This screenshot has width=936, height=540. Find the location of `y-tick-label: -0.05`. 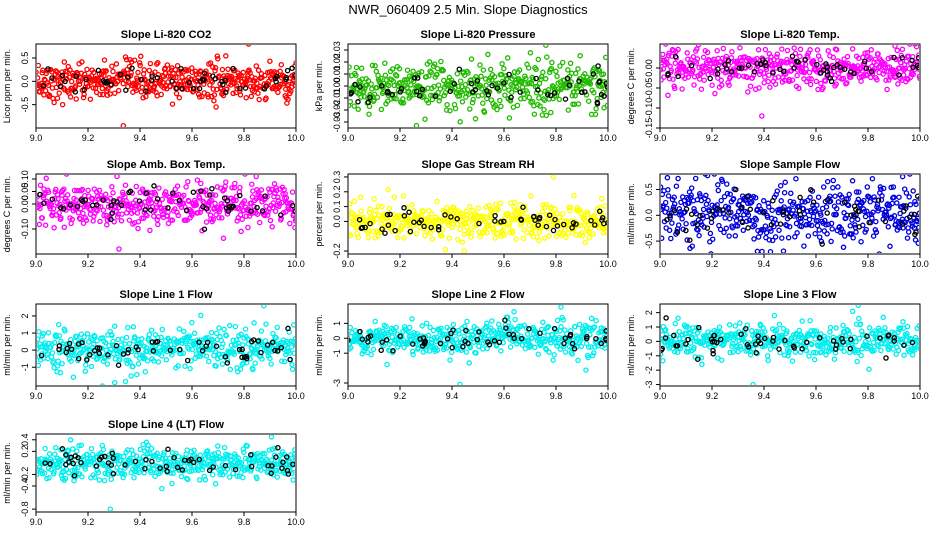

y-tick-label: -0.05 is located at coordinates (649, 88).